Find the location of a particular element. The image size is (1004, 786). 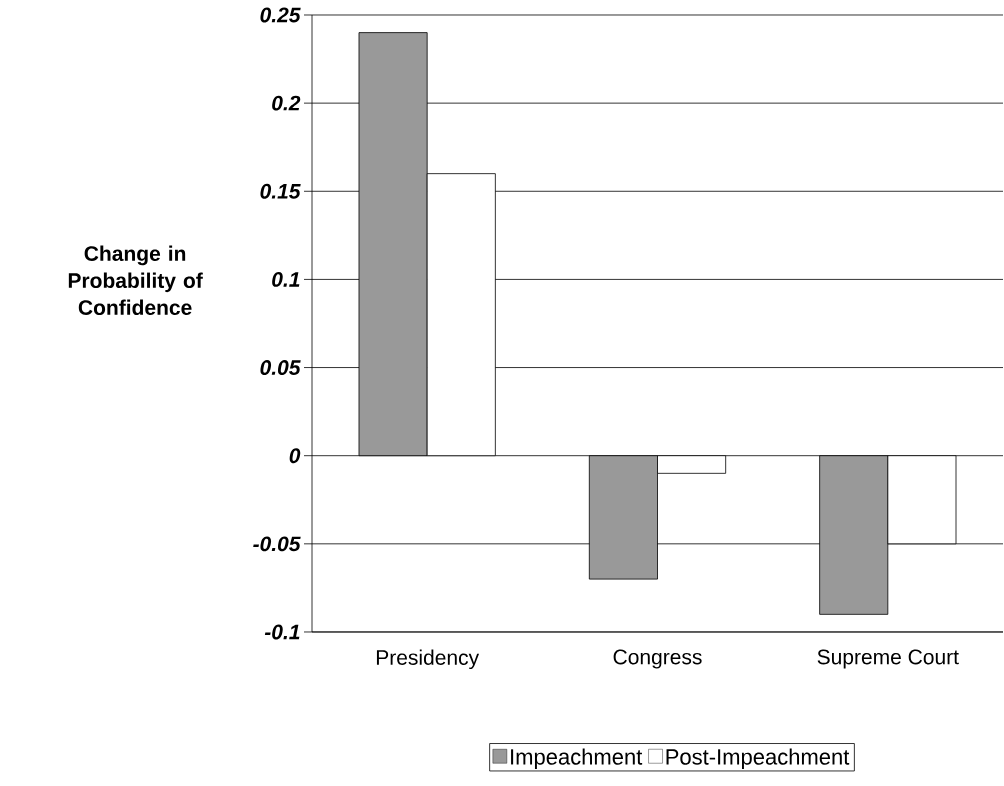

y-tick-label: -0.1 is located at coordinates (282, 632).